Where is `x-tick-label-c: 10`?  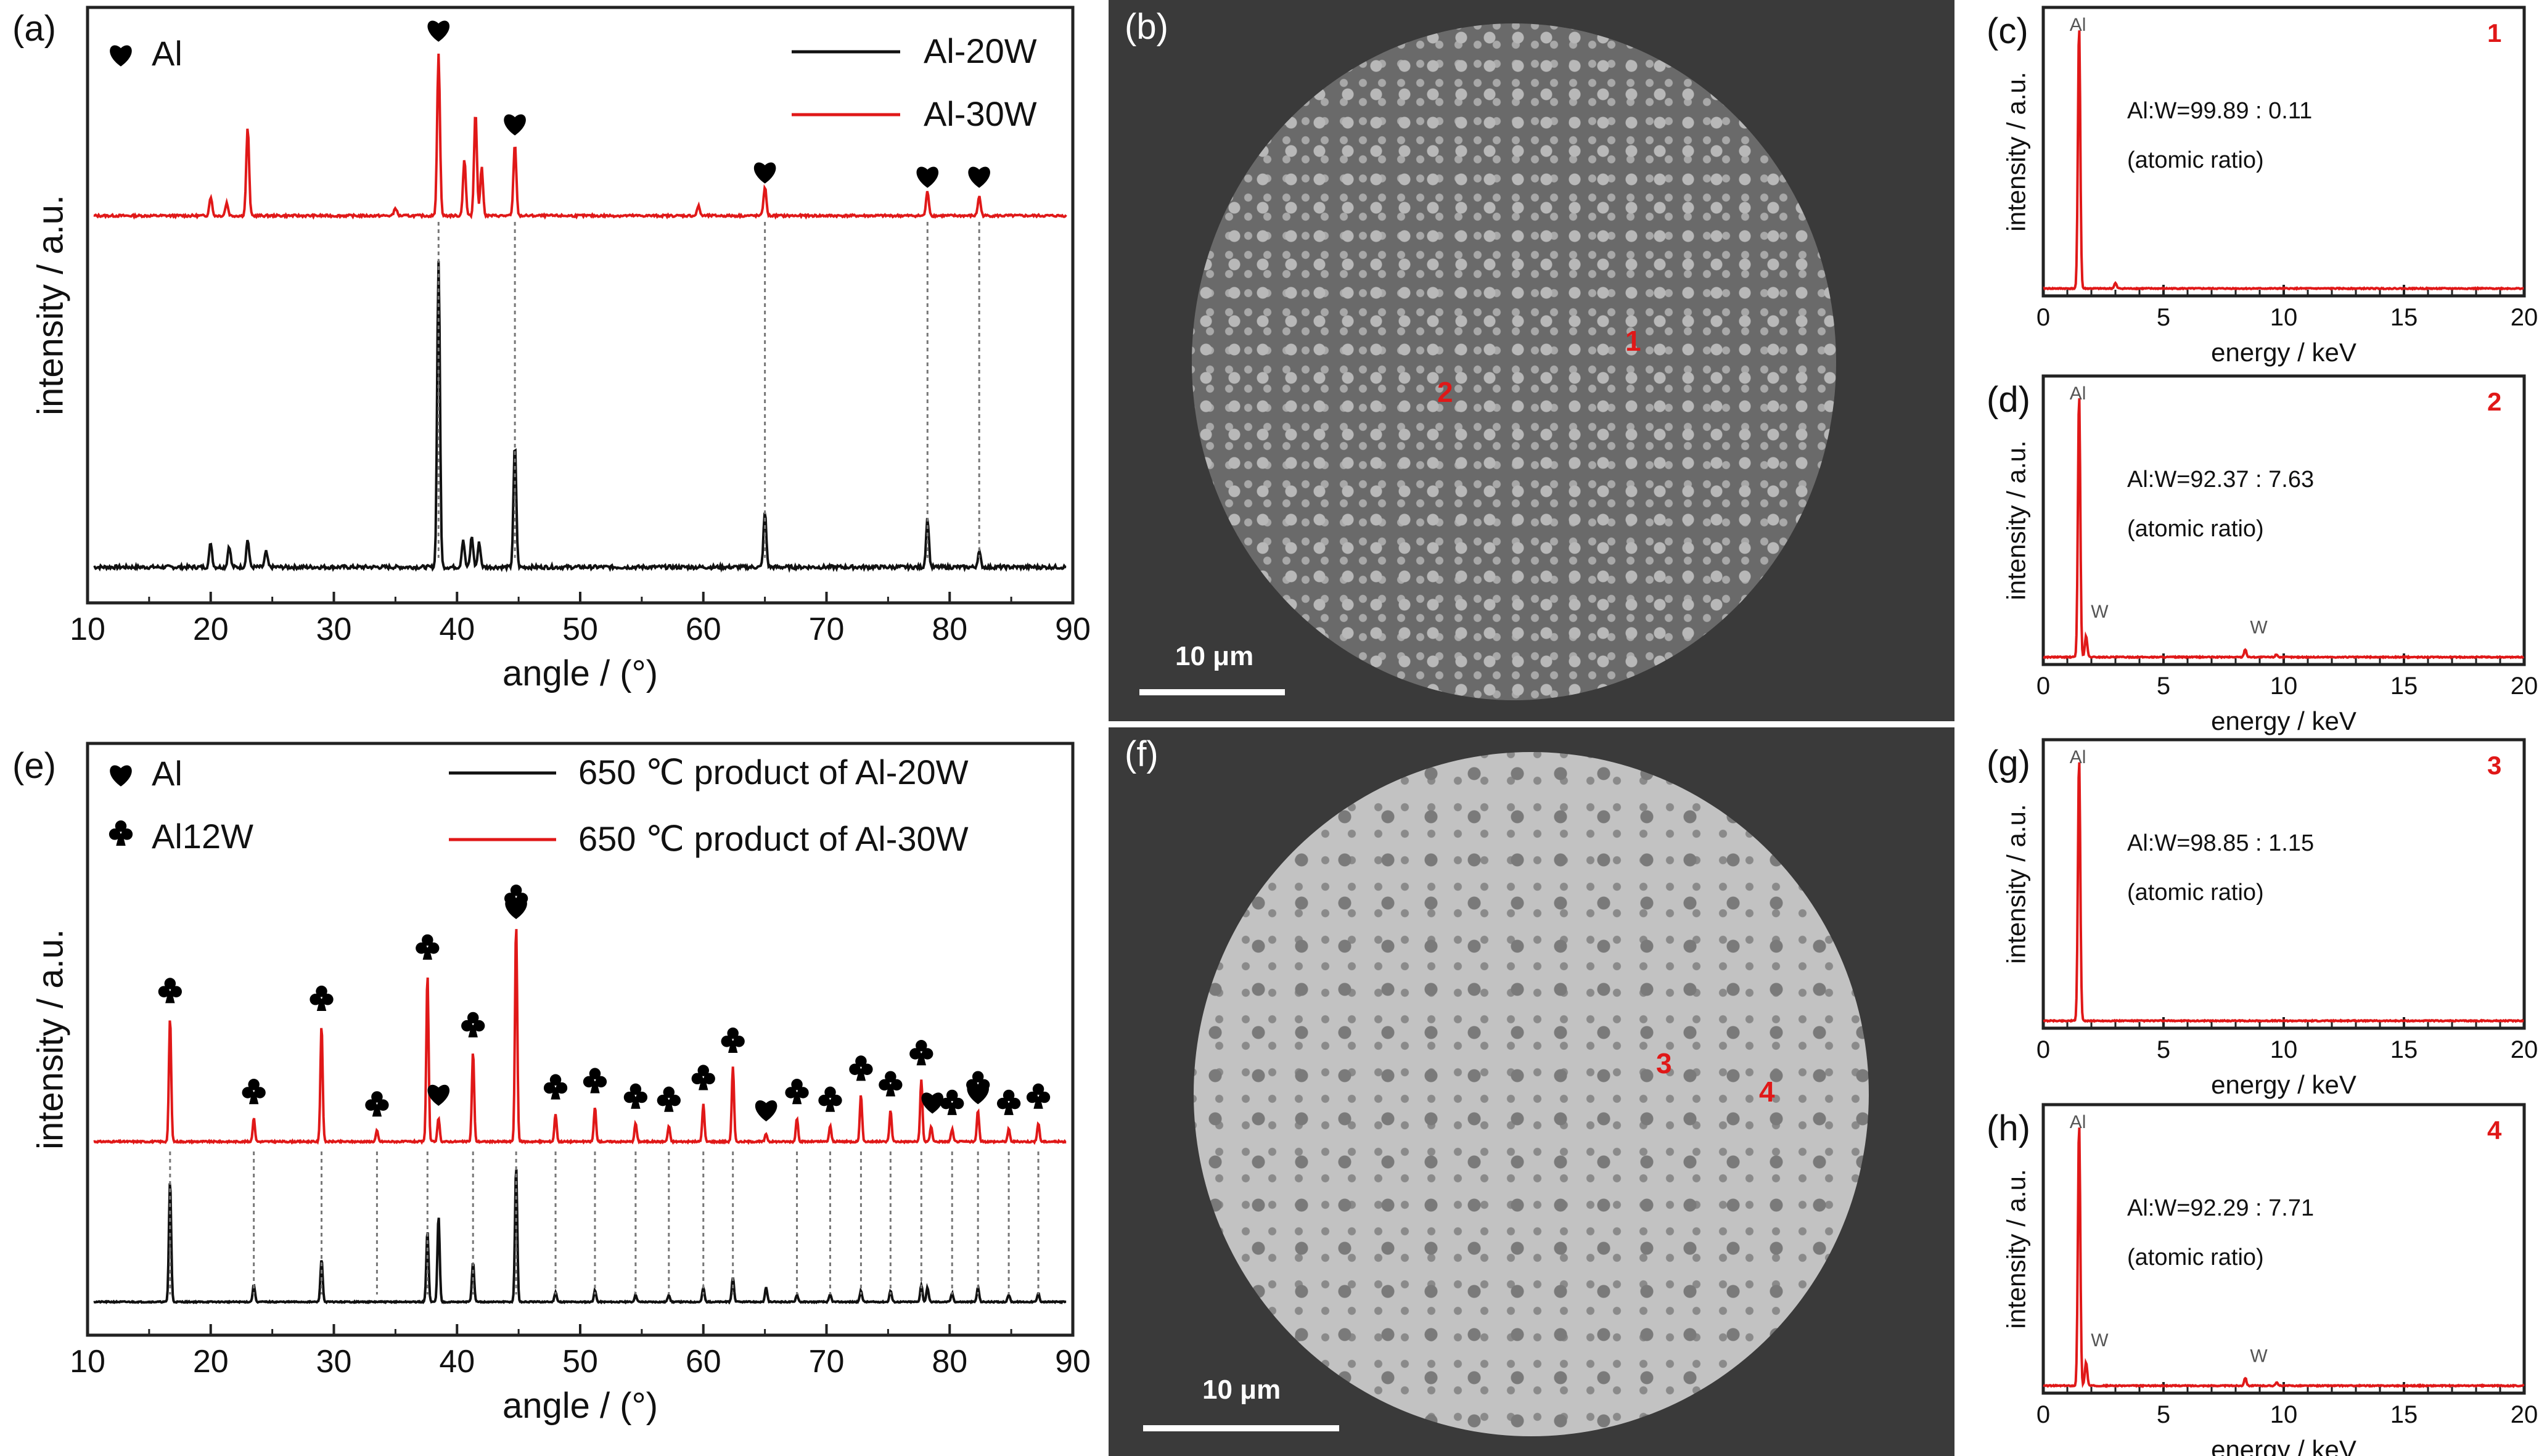
x-tick-label-c: 10 is located at coordinates (2284, 317).